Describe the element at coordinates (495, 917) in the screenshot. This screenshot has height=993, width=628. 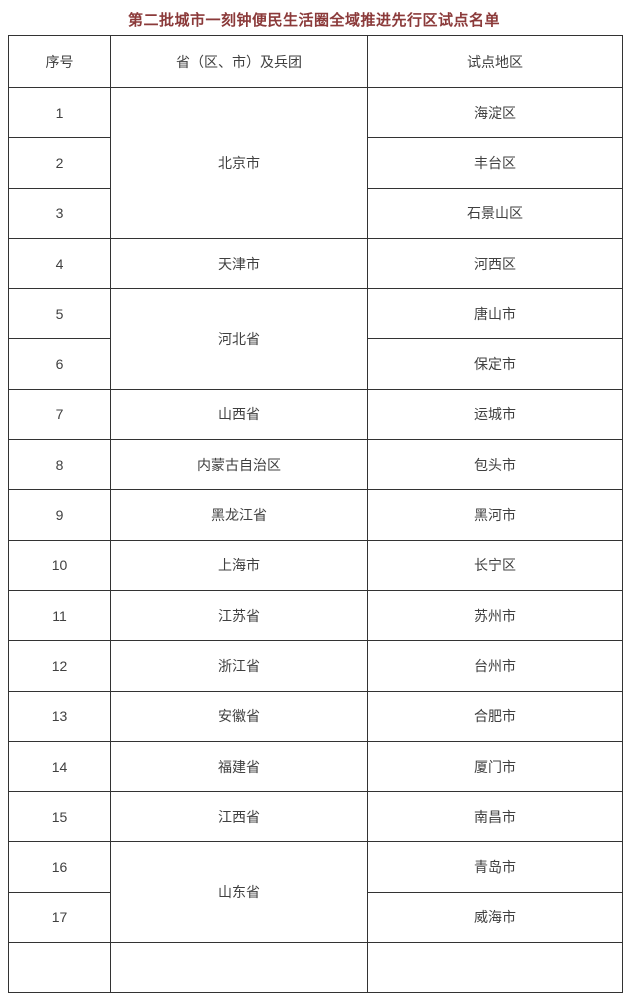
I see `cell-area: 威海市` at that location.